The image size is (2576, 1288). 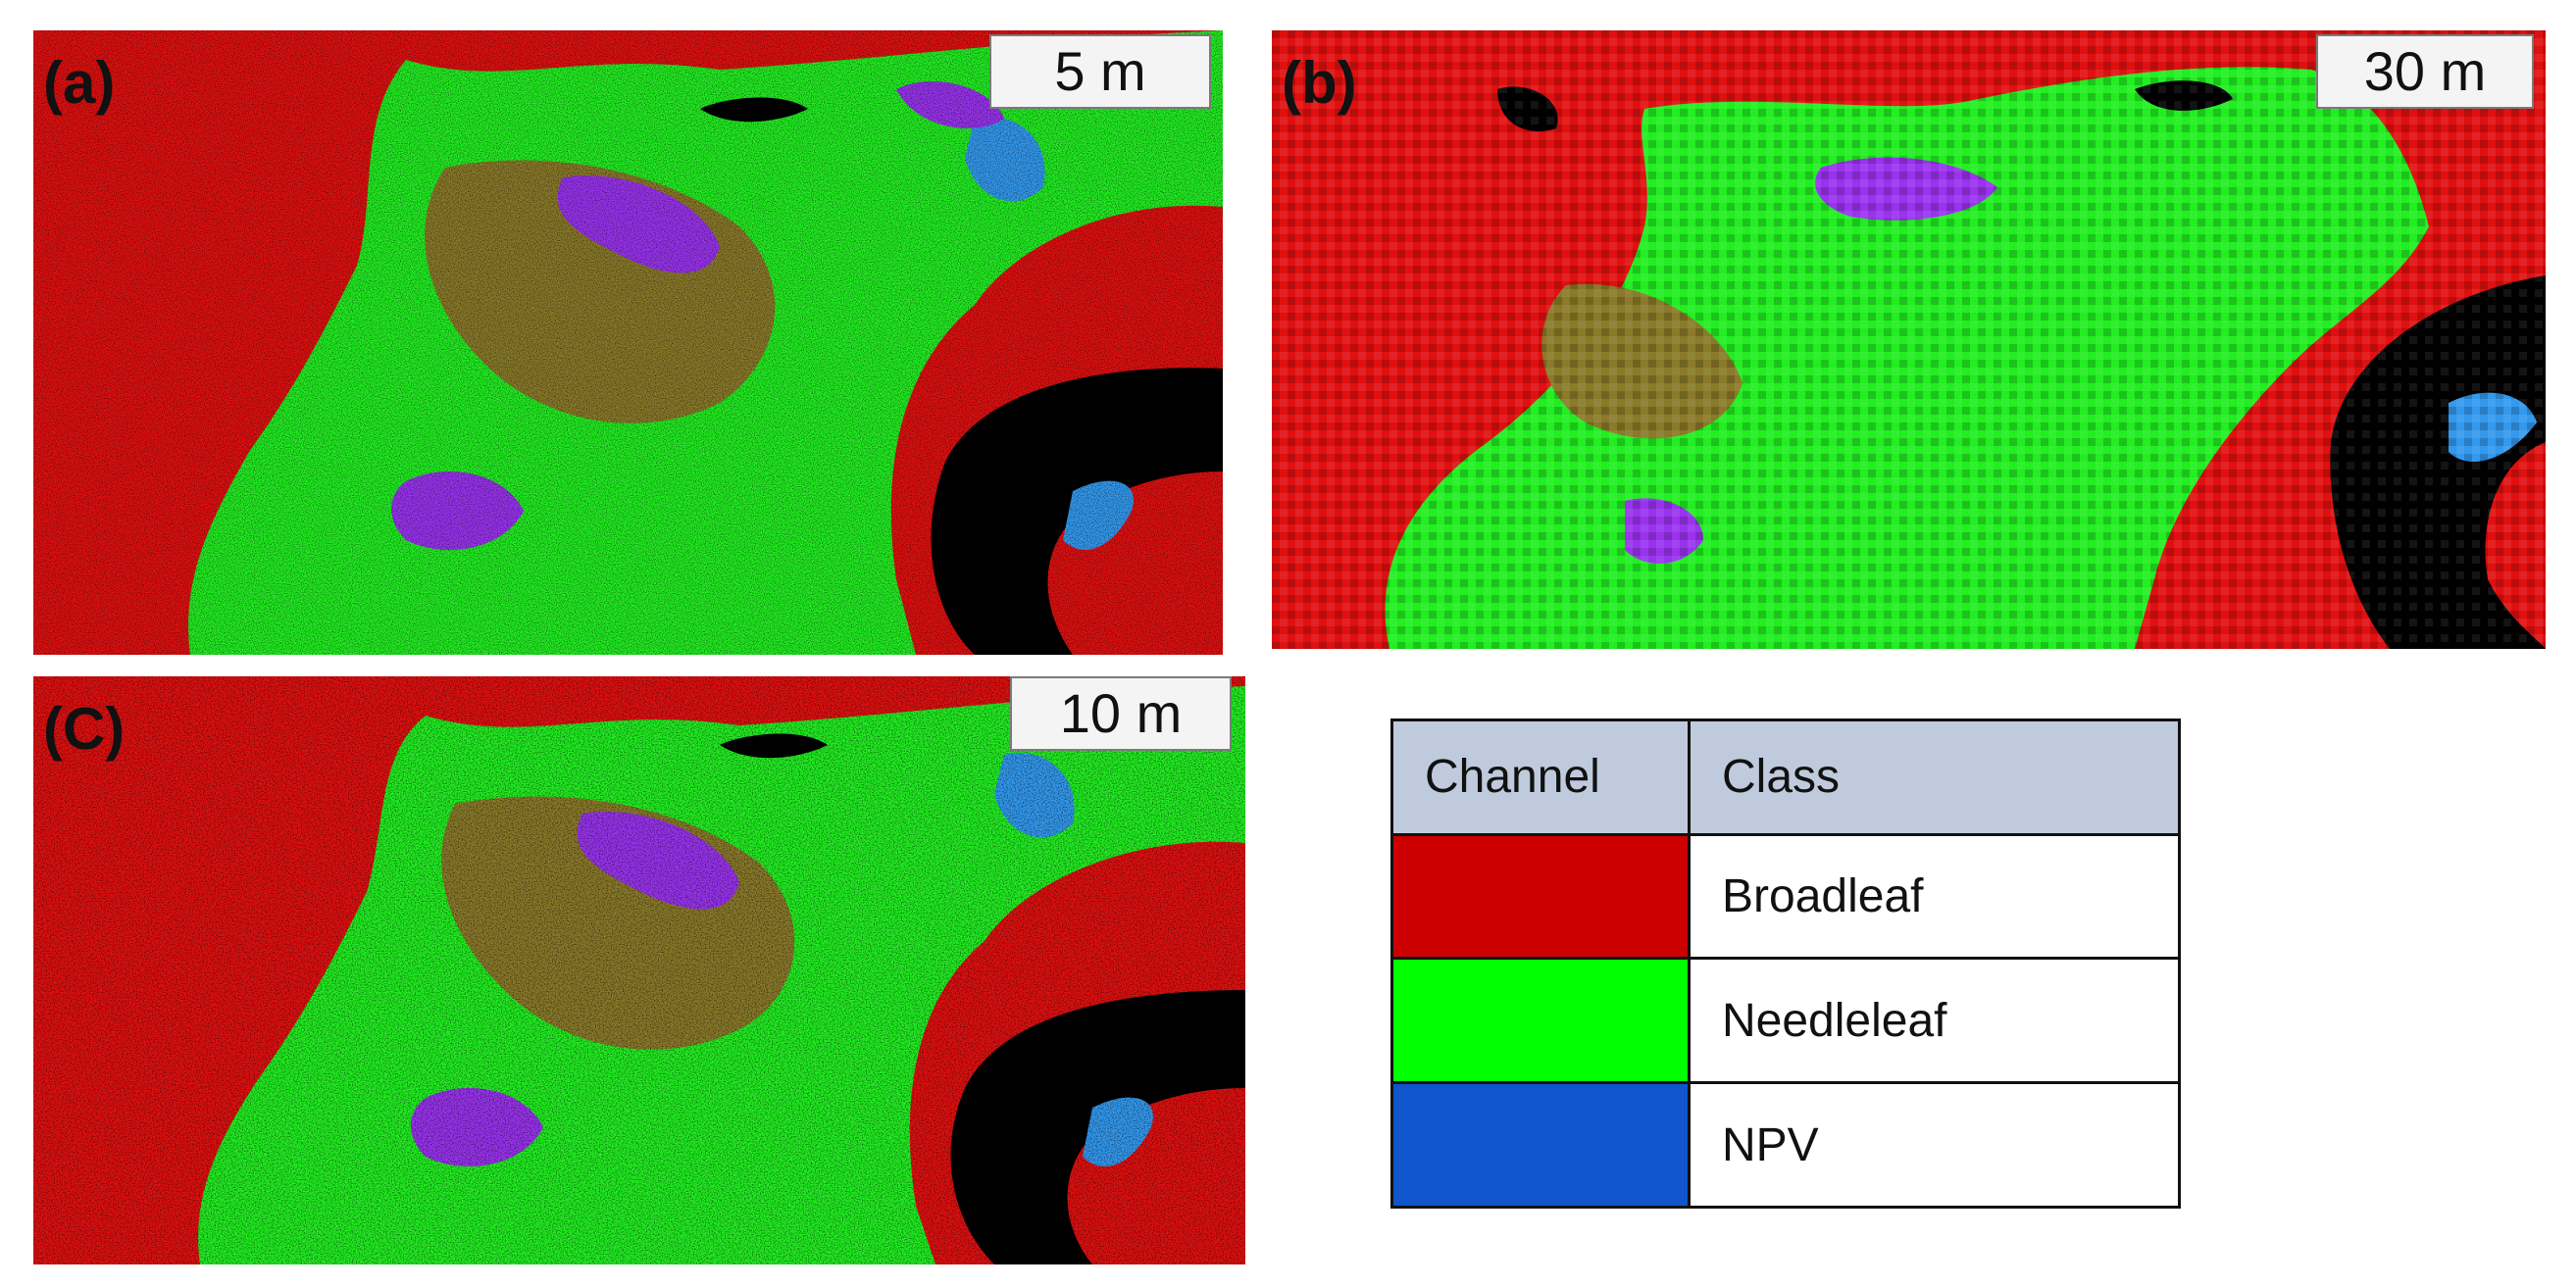 I want to click on panel-label-b: (b), so click(x=1319, y=83).